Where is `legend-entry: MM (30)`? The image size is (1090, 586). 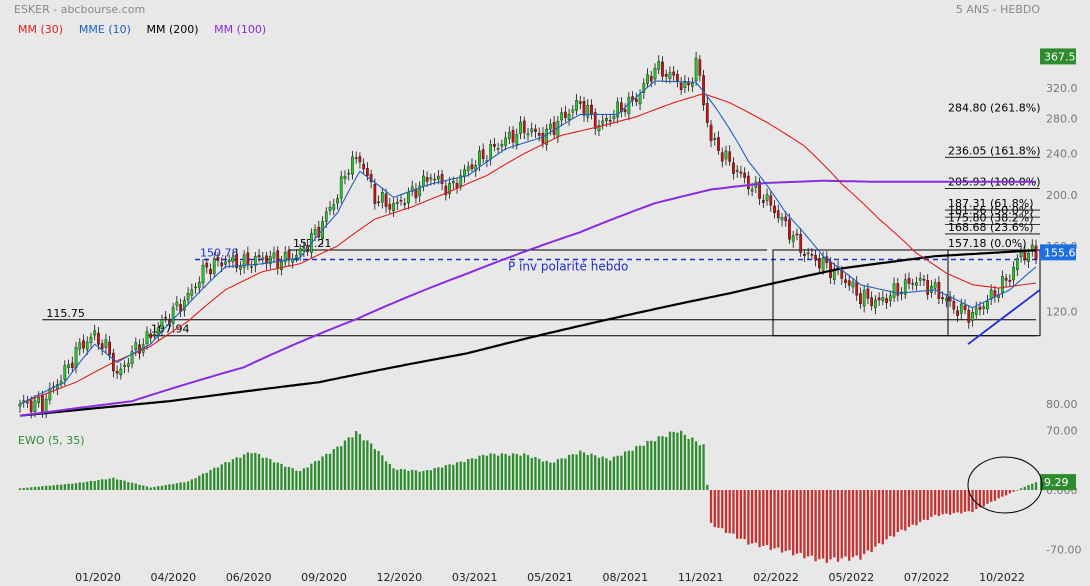
legend-entry: MM (30) is located at coordinates (40, 29).